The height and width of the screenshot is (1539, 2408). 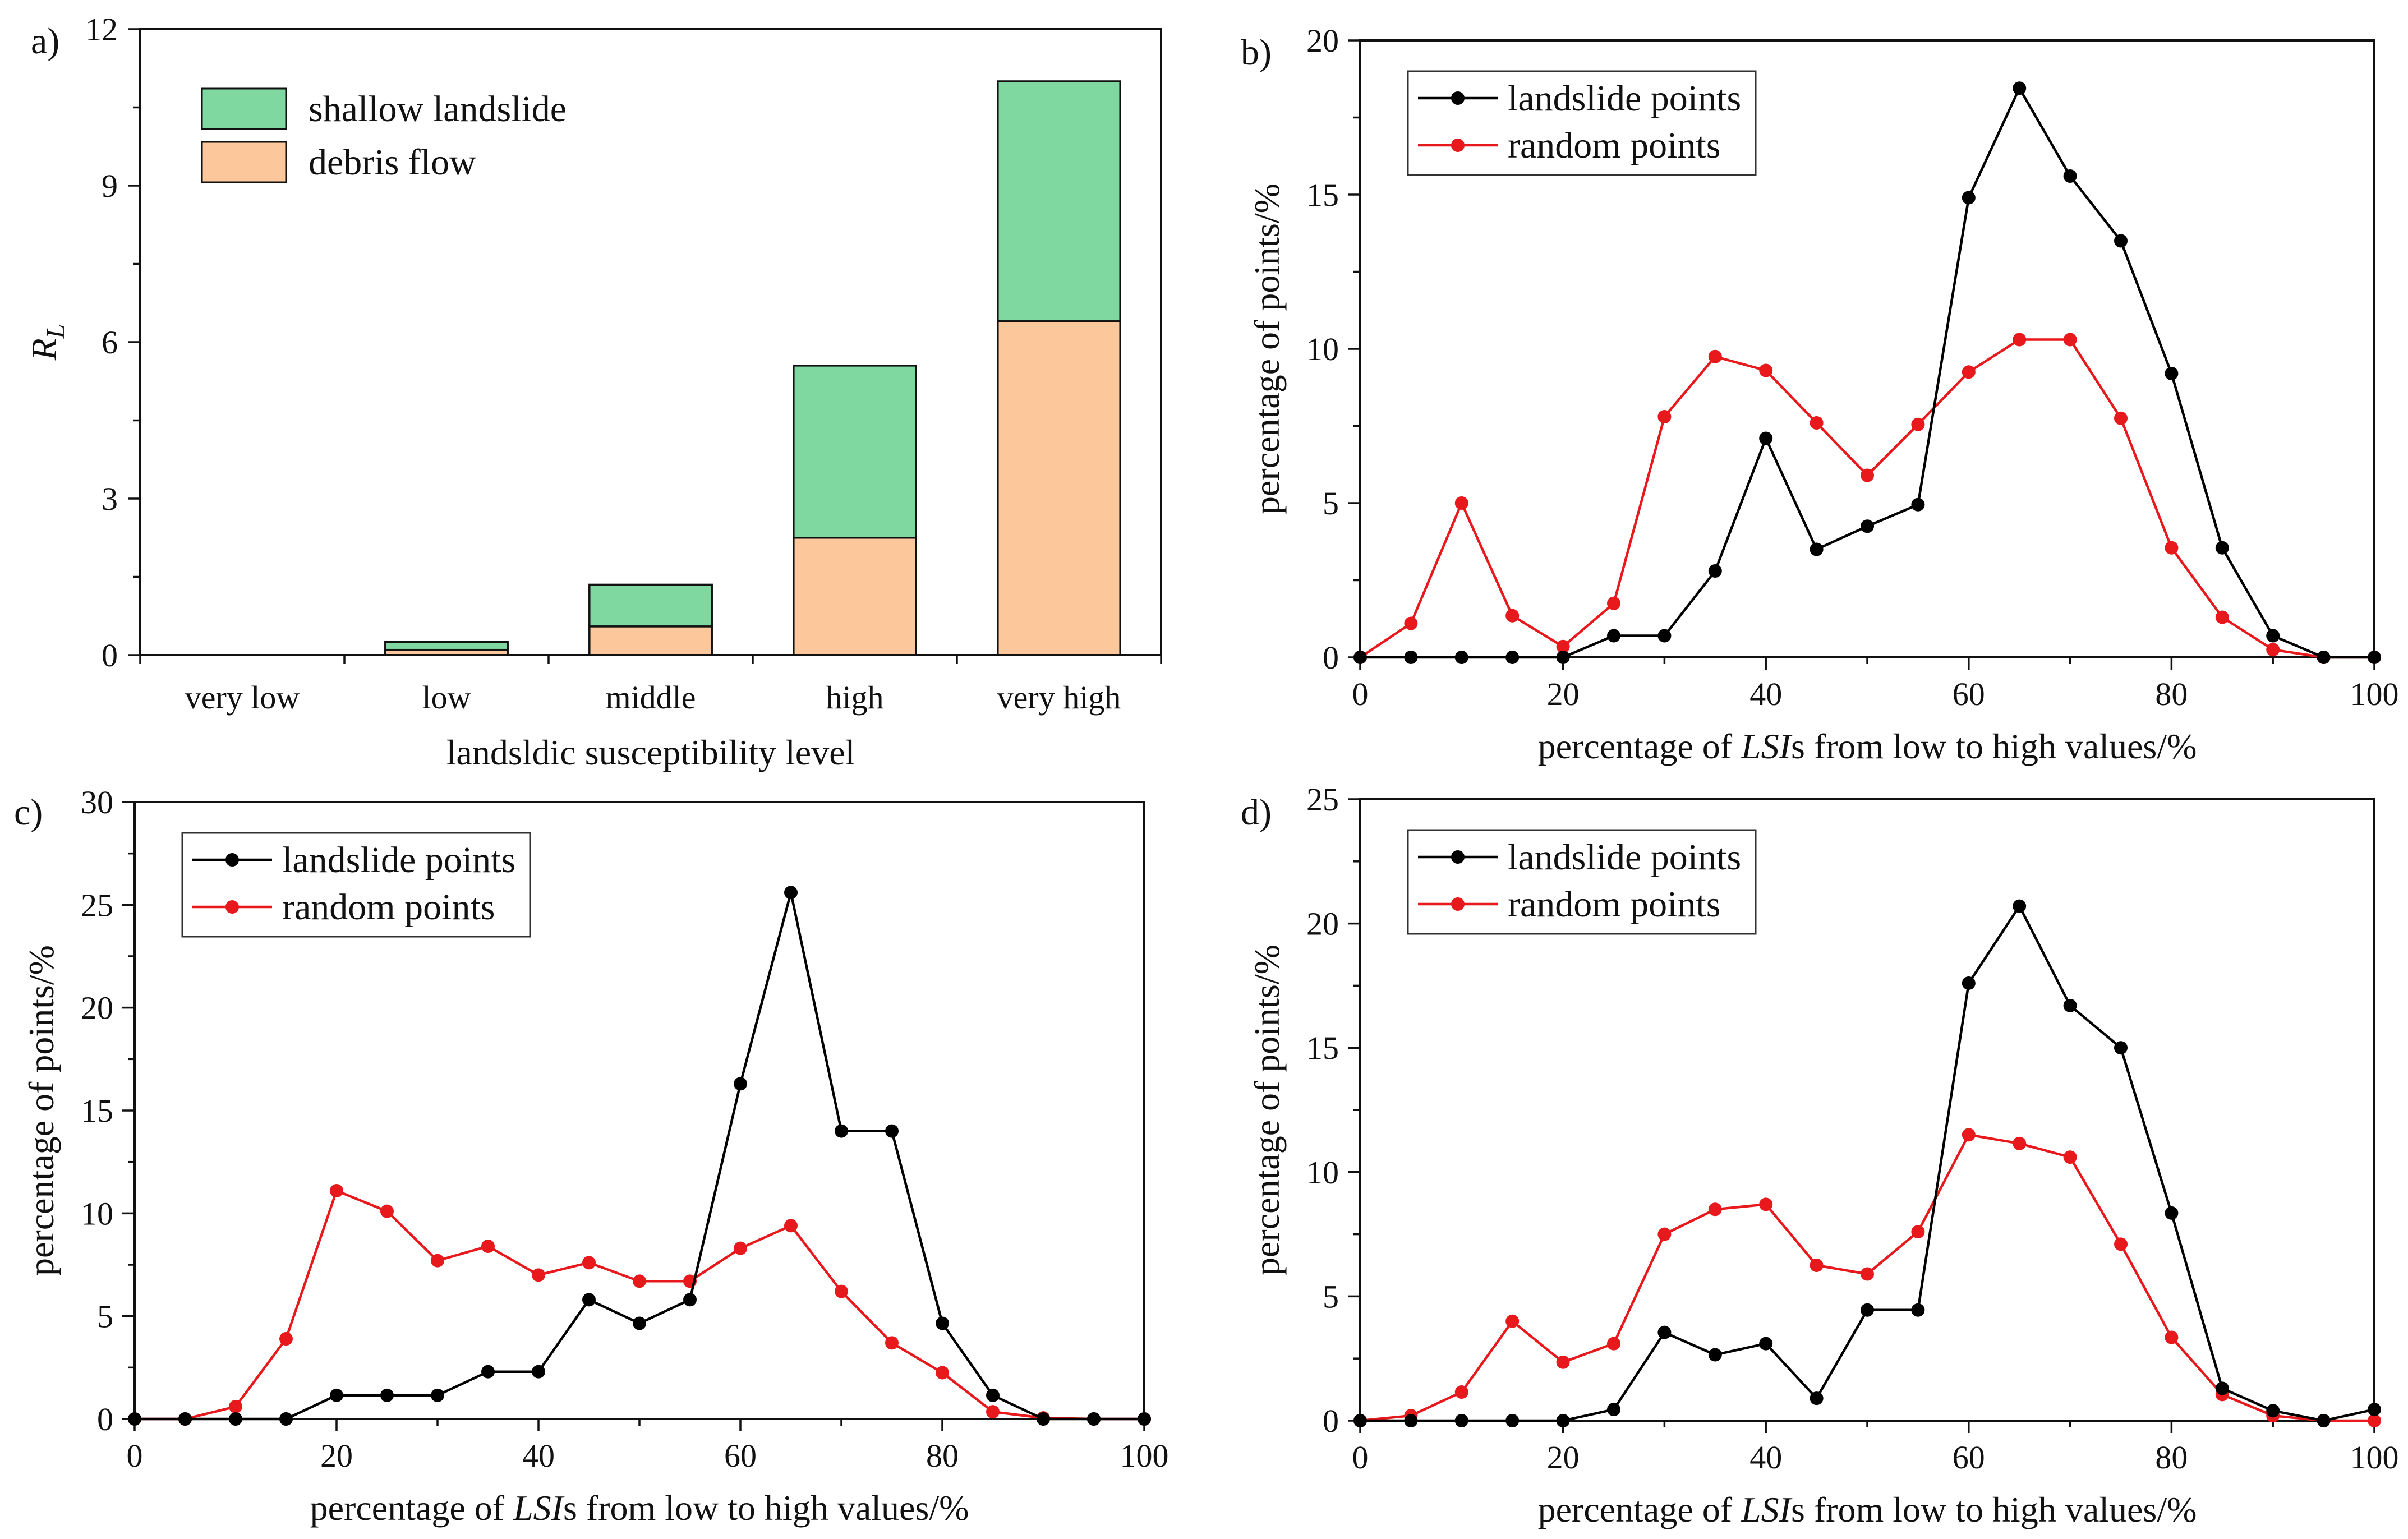 What do you see at coordinates (447, 697) in the screenshot?
I see `x-tick-label-low: low` at bounding box center [447, 697].